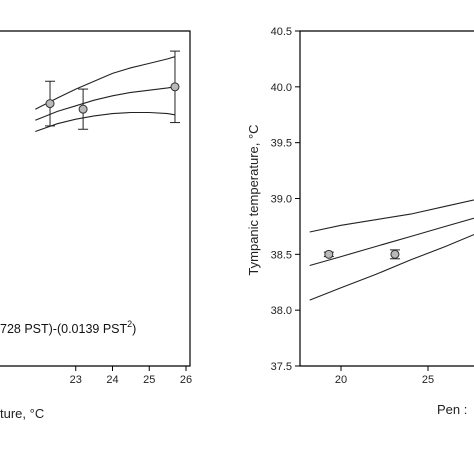 The image size is (474, 474). I want to click on right-y-tick-label-1: 38.0, so click(281, 311).